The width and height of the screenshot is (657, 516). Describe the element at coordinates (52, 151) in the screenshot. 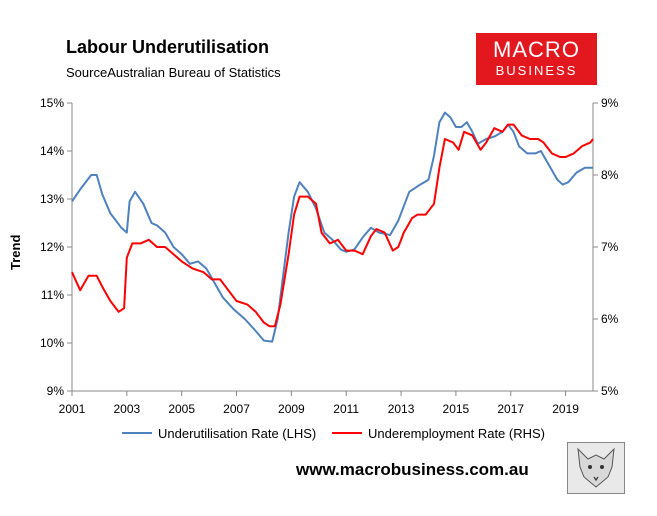

I see `y-left-tick-label: 14%` at that location.